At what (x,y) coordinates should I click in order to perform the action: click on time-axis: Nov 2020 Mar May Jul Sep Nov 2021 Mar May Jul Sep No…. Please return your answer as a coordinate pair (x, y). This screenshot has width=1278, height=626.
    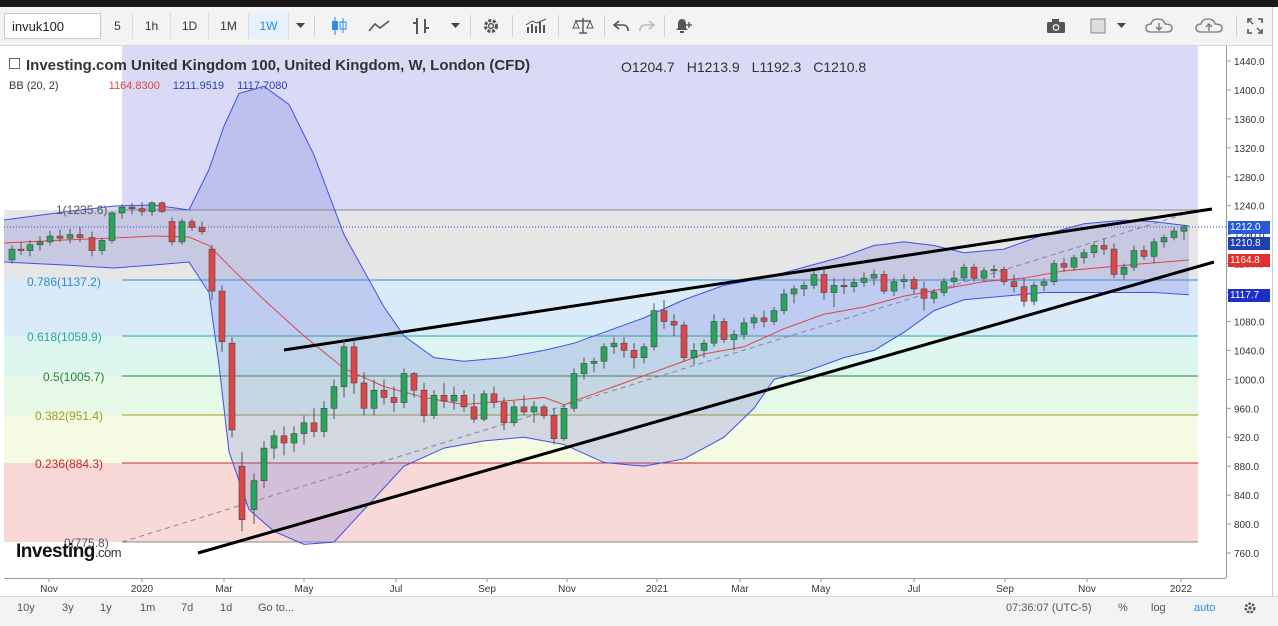
    Looking at the image, I should click on (615, 587).